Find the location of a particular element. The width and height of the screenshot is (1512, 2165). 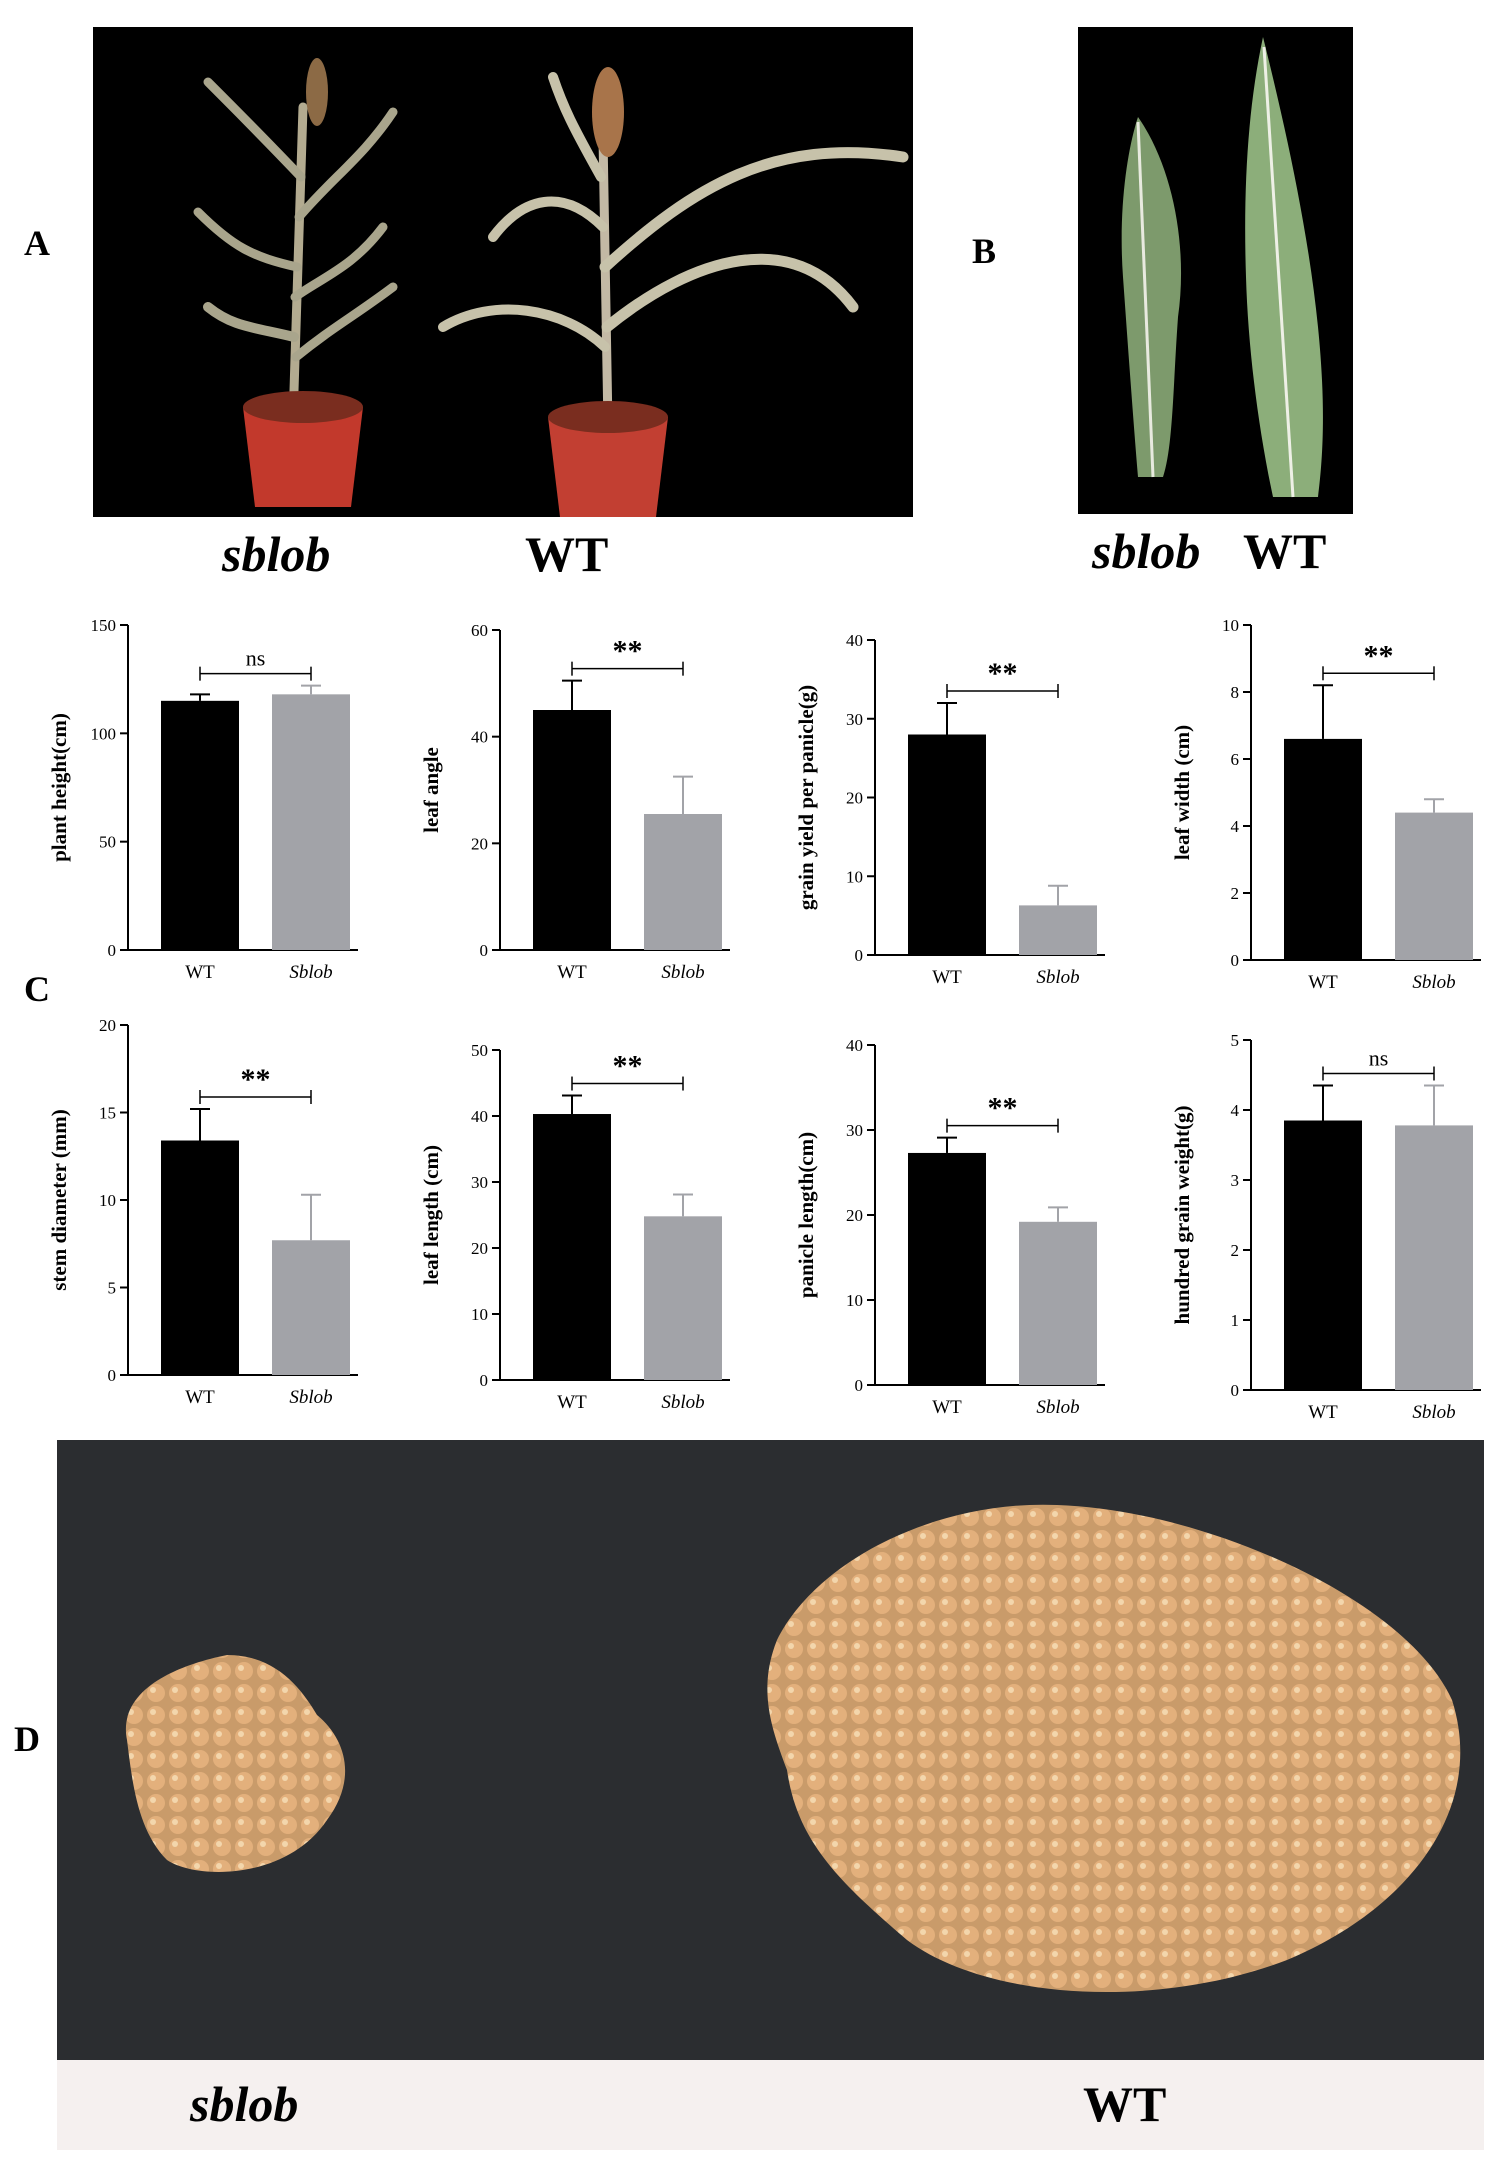

y-tick-label: 150 is located at coordinates (104, 625).